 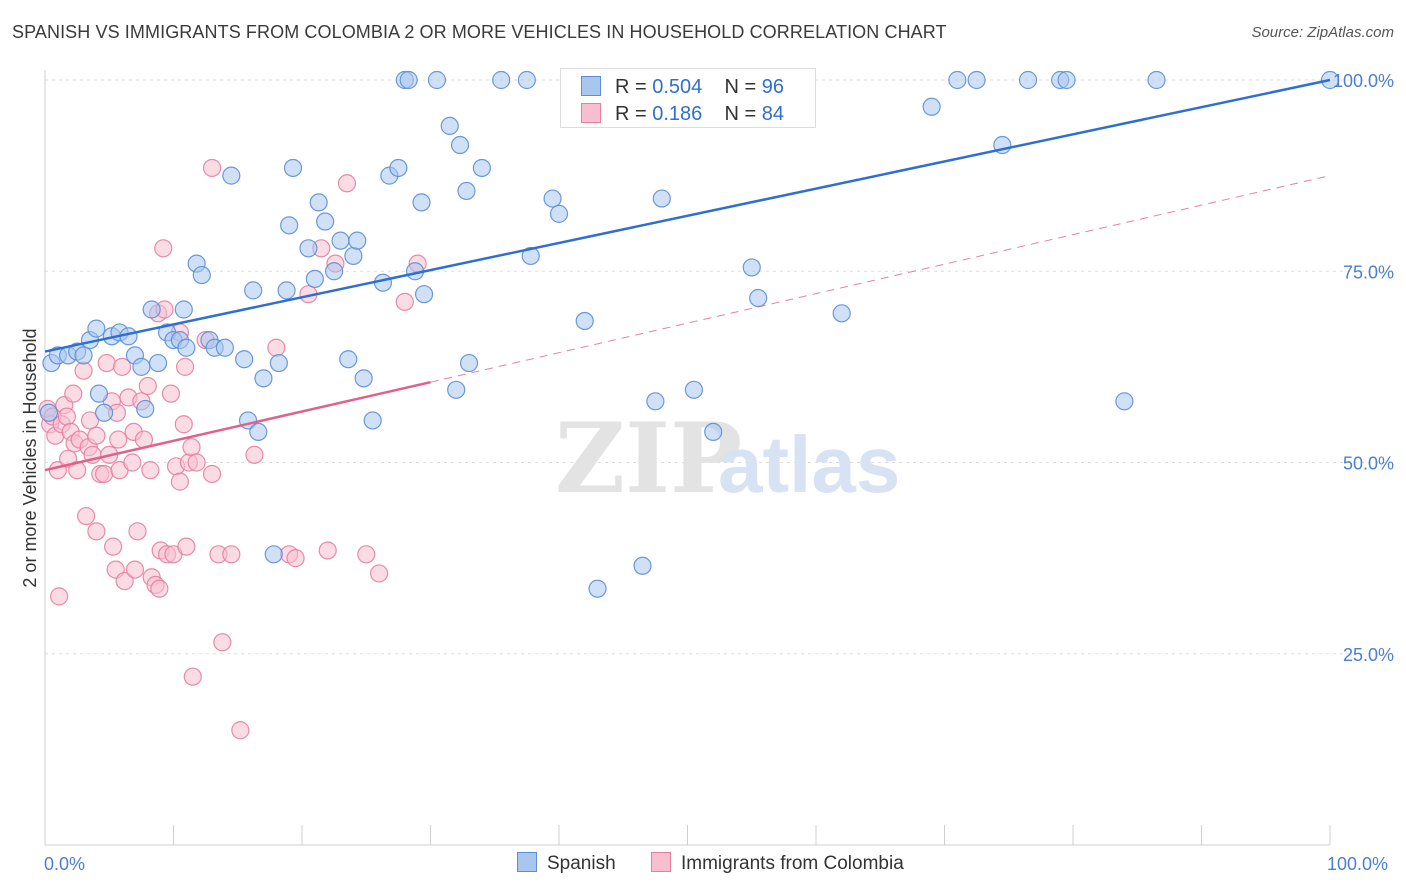 What do you see at coordinates (1363, 368) in the screenshot?
I see `y-axis-tick-labels: 25.0% 50.0% 75.0% 100.0%` at bounding box center [1363, 368].